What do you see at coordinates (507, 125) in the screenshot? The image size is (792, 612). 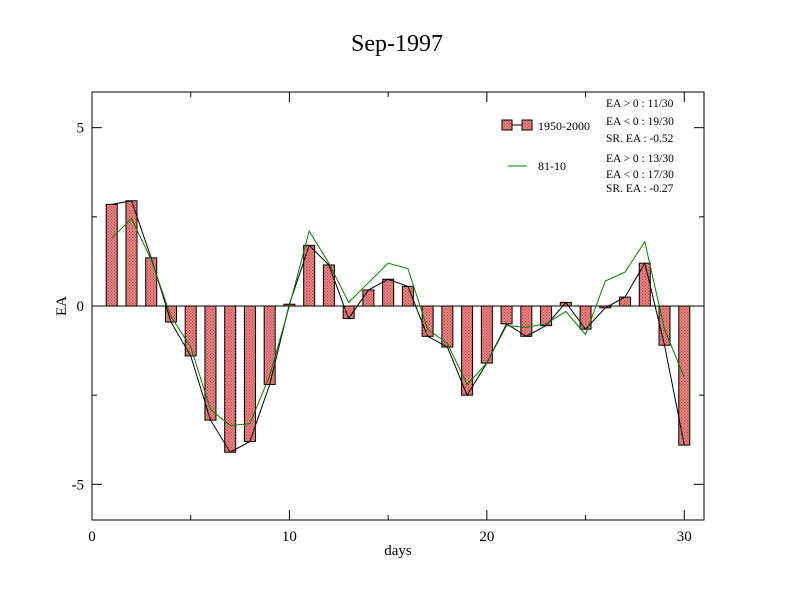 I see `legend-bar-swatch-left` at bounding box center [507, 125].